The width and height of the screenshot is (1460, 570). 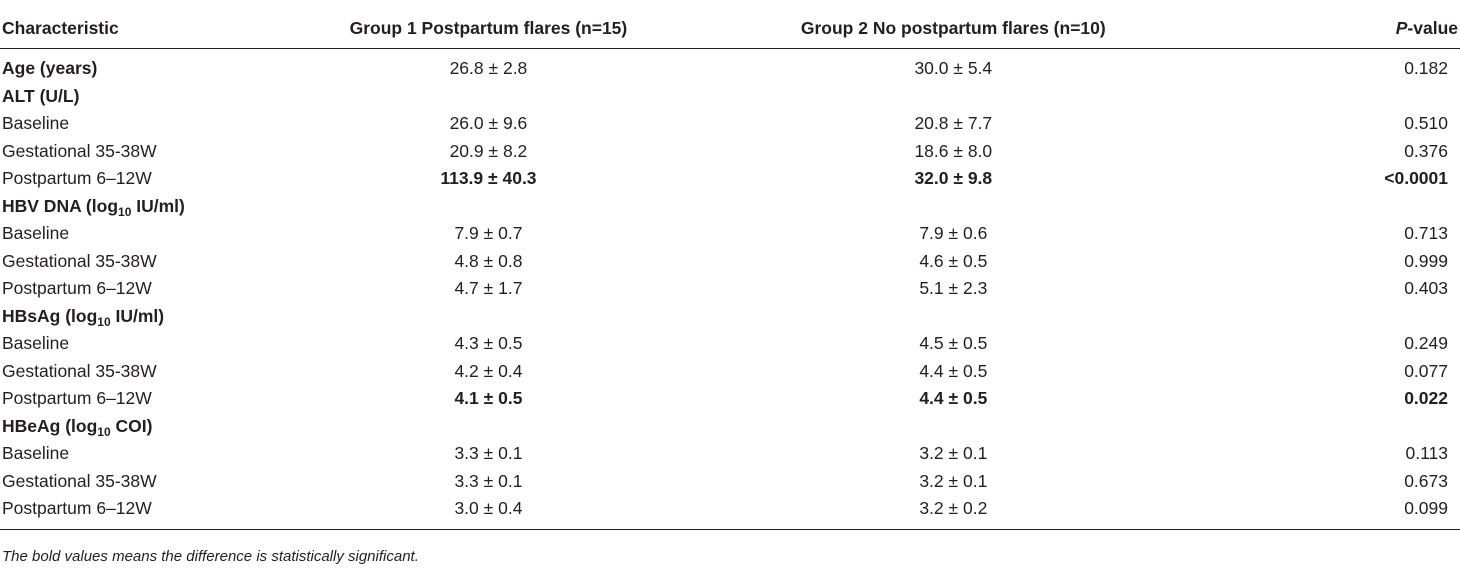 I want to click on cell-group2: 7.9 ± 0.6, so click(x=953, y=233).